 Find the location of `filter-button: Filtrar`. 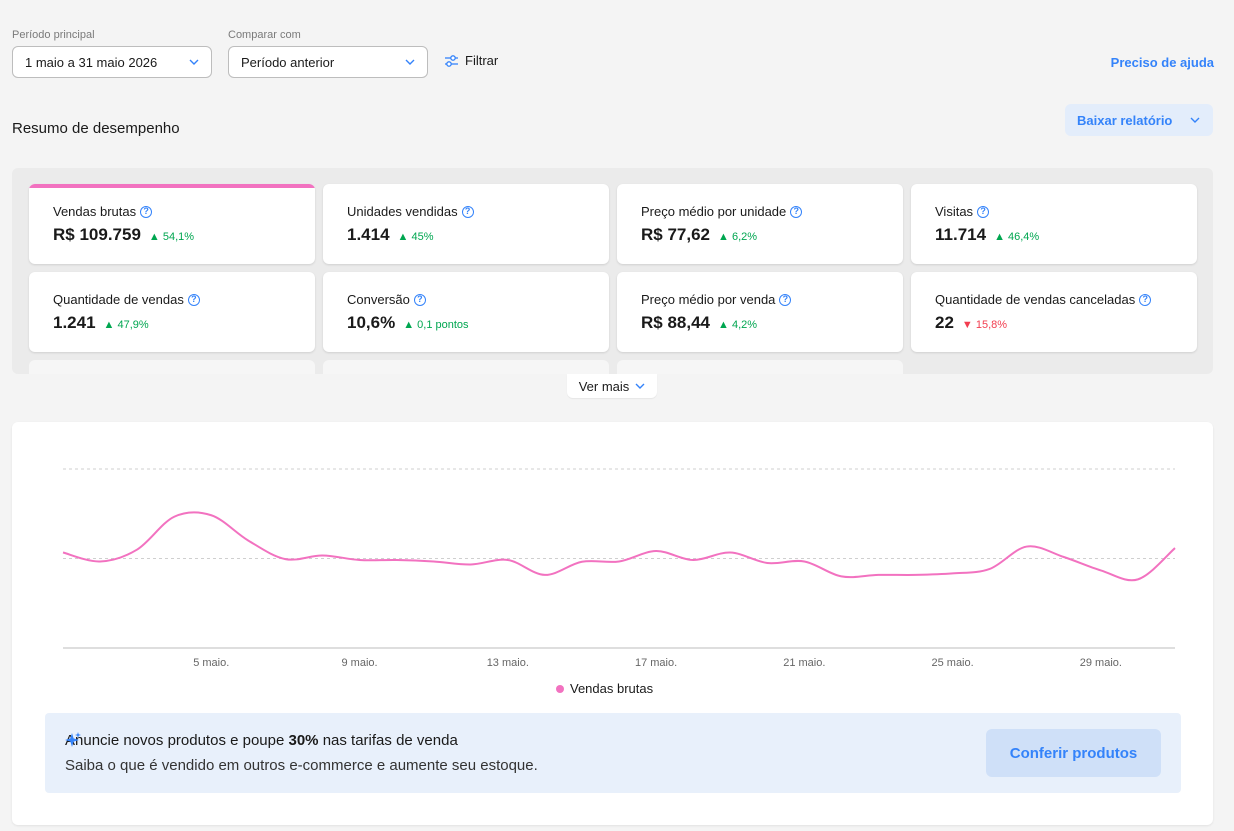

filter-button: Filtrar is located at coordinates (471, 60).